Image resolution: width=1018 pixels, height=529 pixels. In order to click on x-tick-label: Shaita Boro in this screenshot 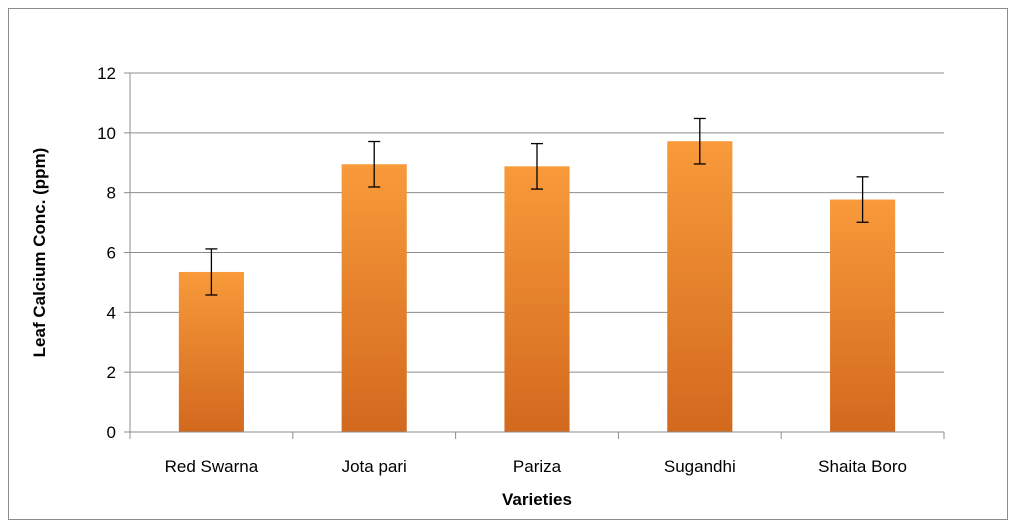, I will do `click(862, 466)`.